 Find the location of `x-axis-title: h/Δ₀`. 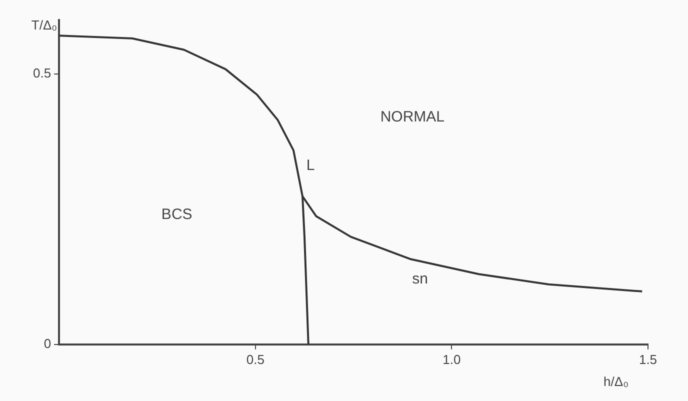

x-axis-title: h/Δ₀ is located at coordinates (616, 381).